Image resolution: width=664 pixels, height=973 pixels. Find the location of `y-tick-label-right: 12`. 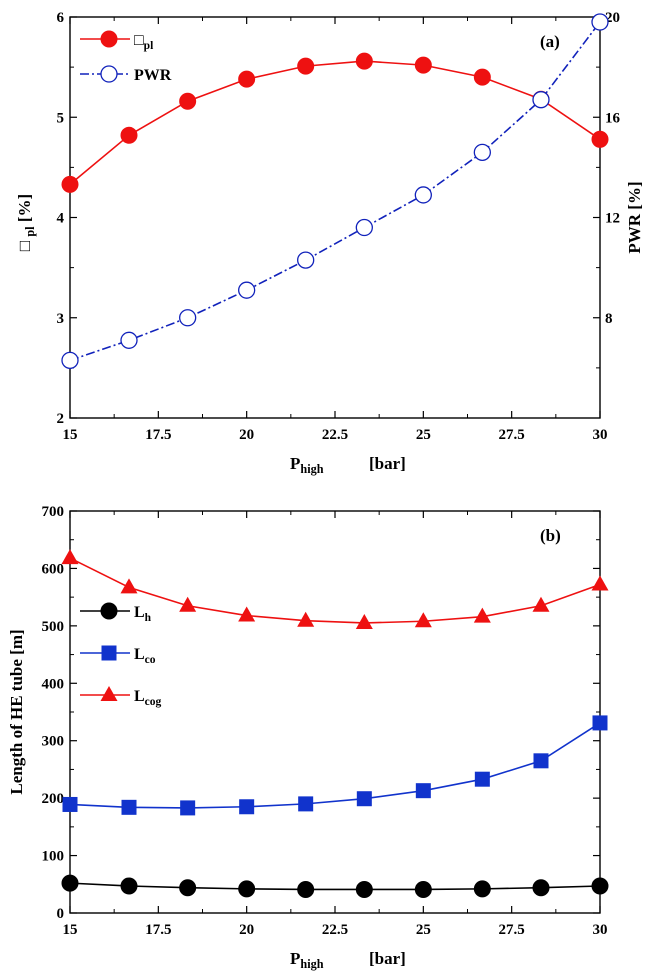

y-tick-label-right: 12 is located at coordinates (612, 219).